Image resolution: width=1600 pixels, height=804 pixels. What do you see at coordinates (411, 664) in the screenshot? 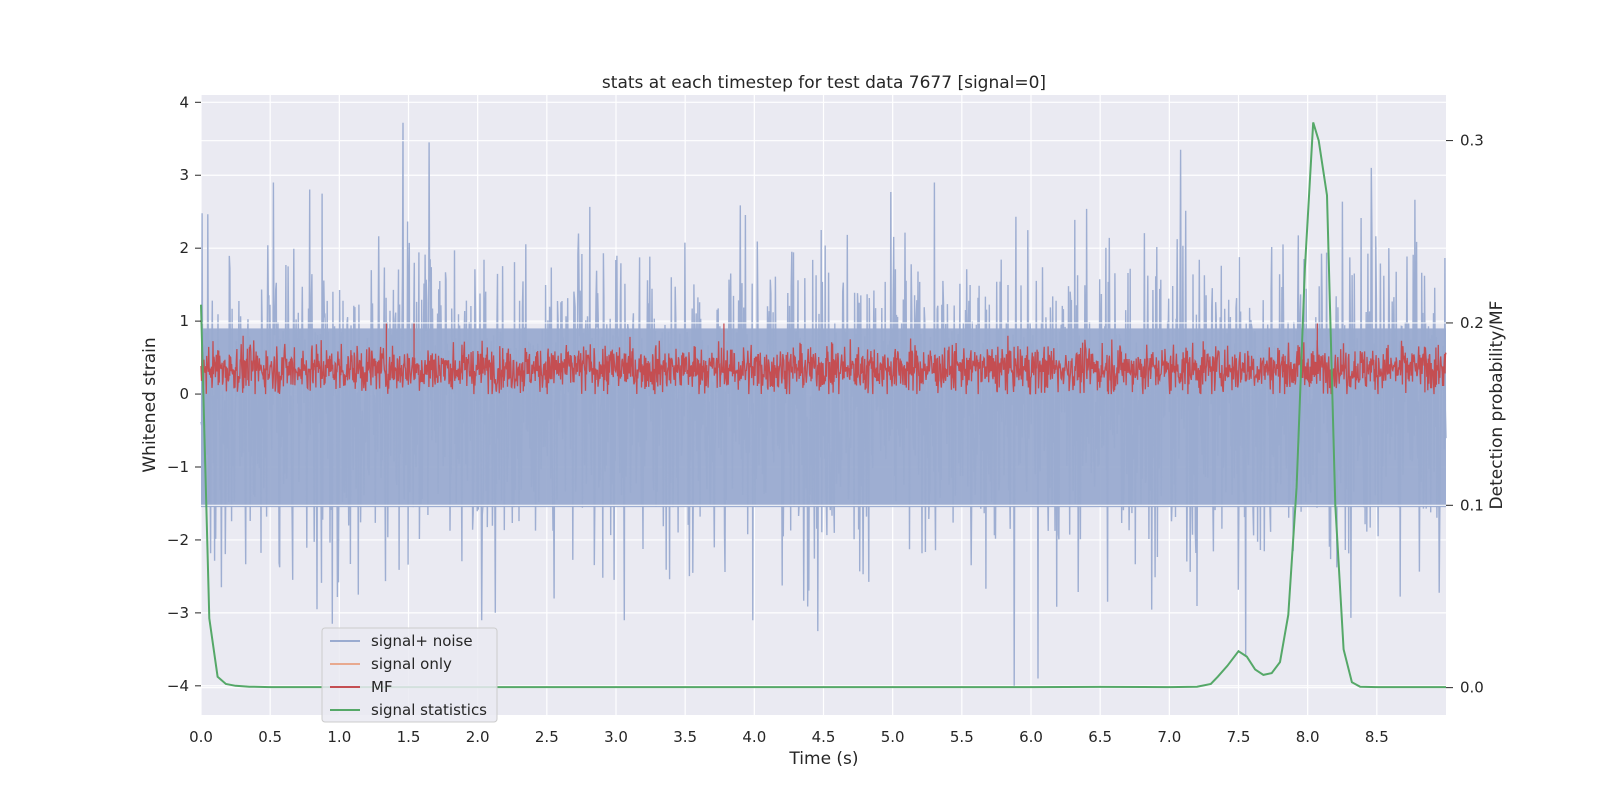
I see `legend-label-signal-only: signal only` at bounding box center [411, 664].